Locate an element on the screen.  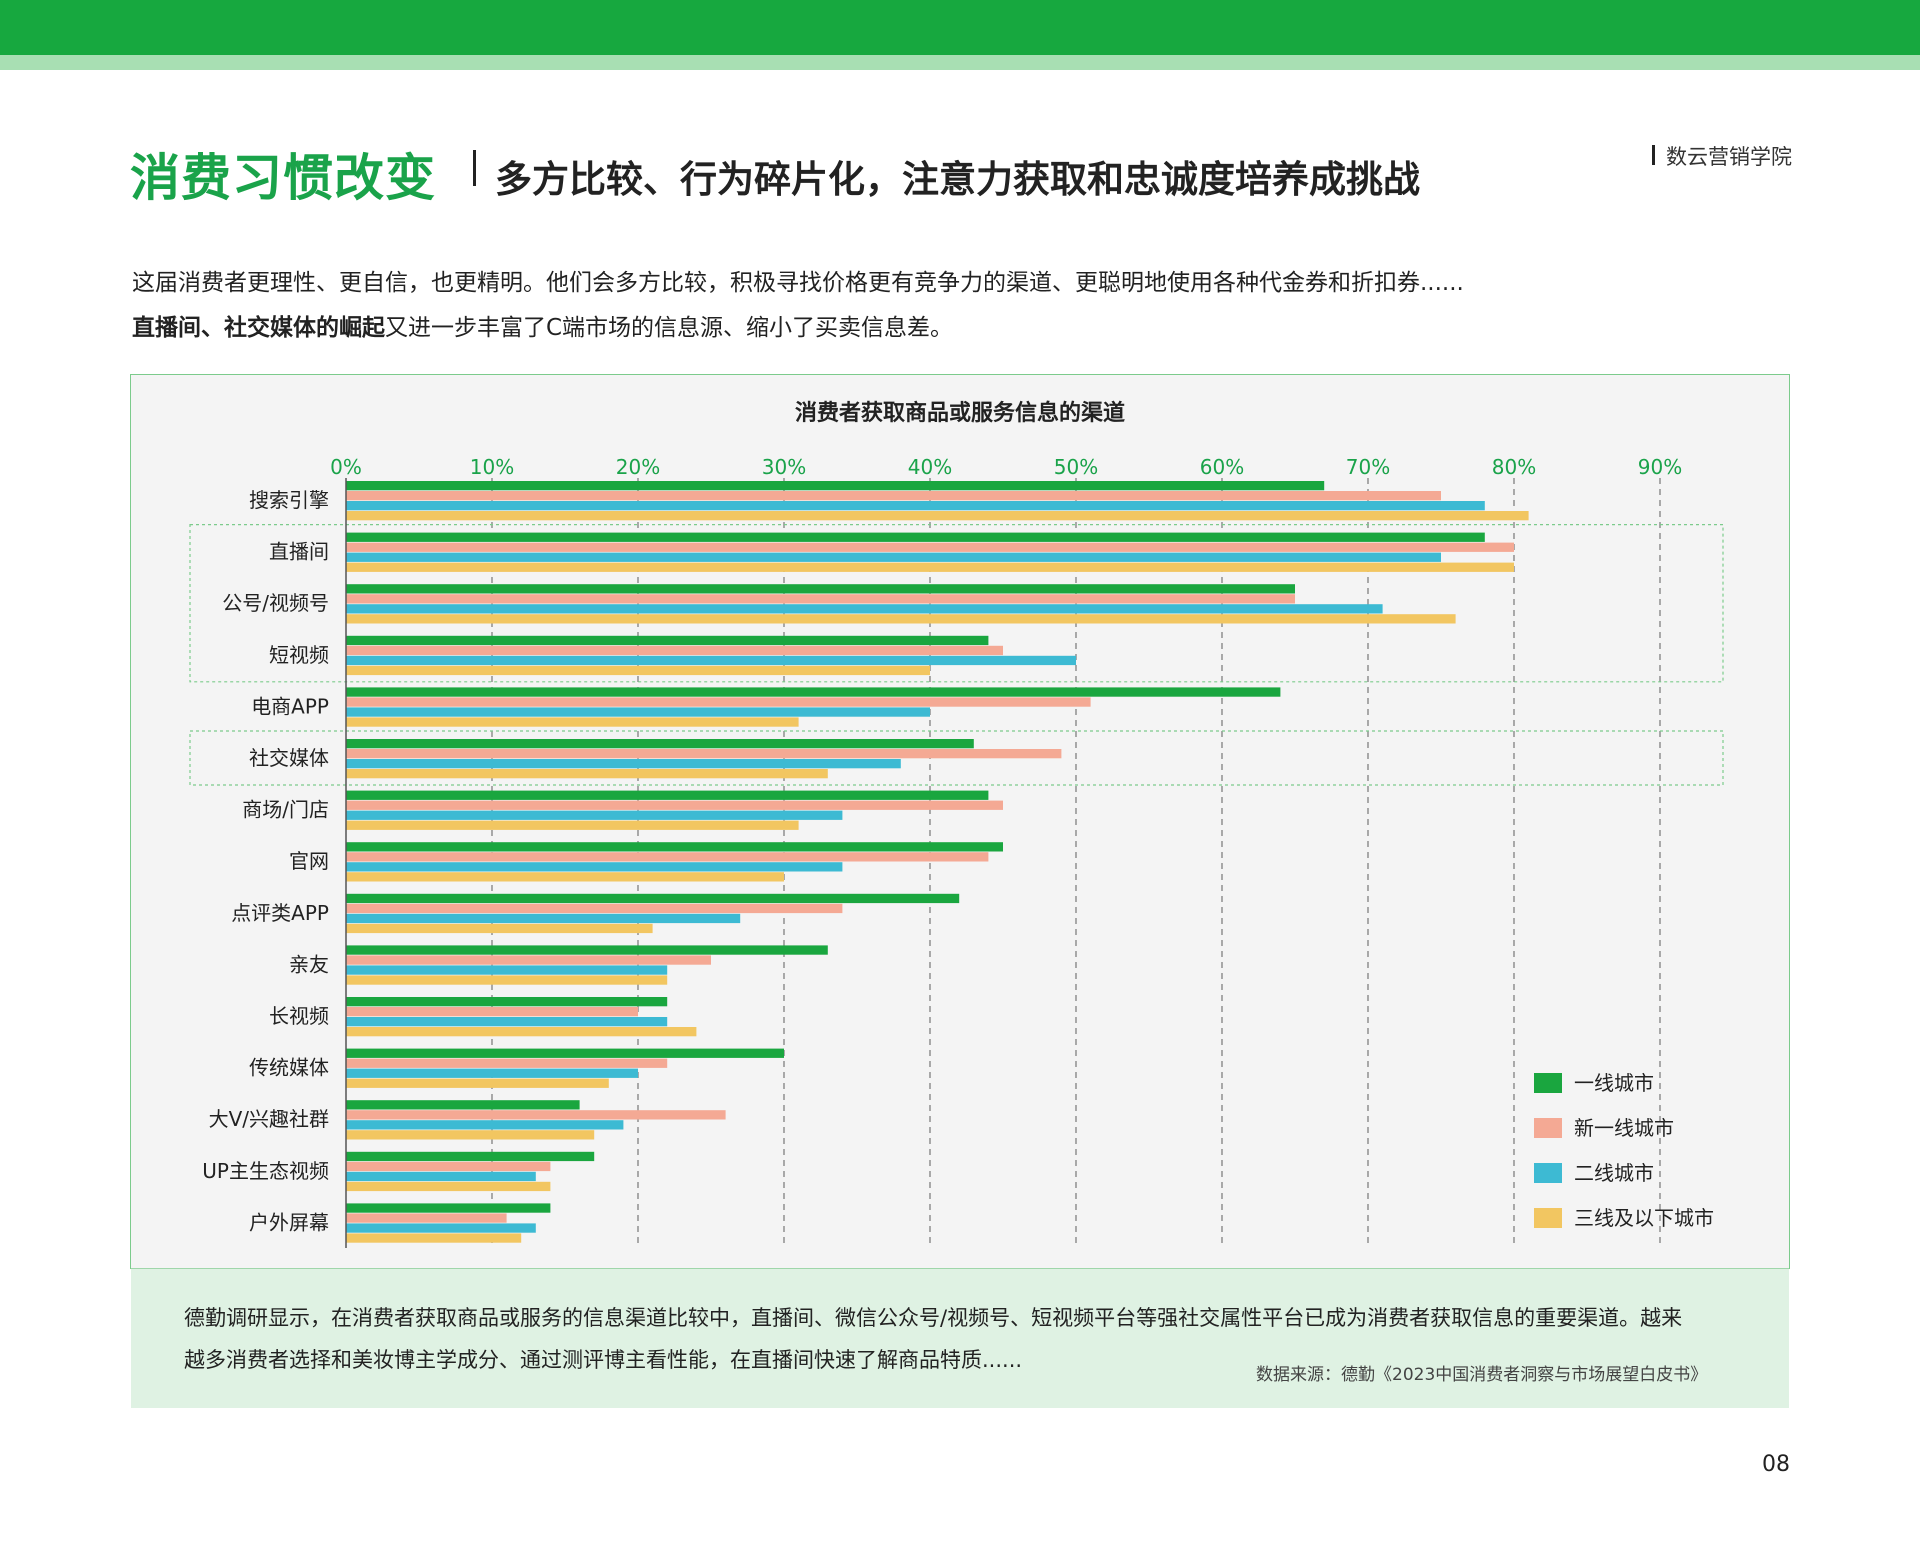
top-banner-stripe is located at coordinates (960, 62).